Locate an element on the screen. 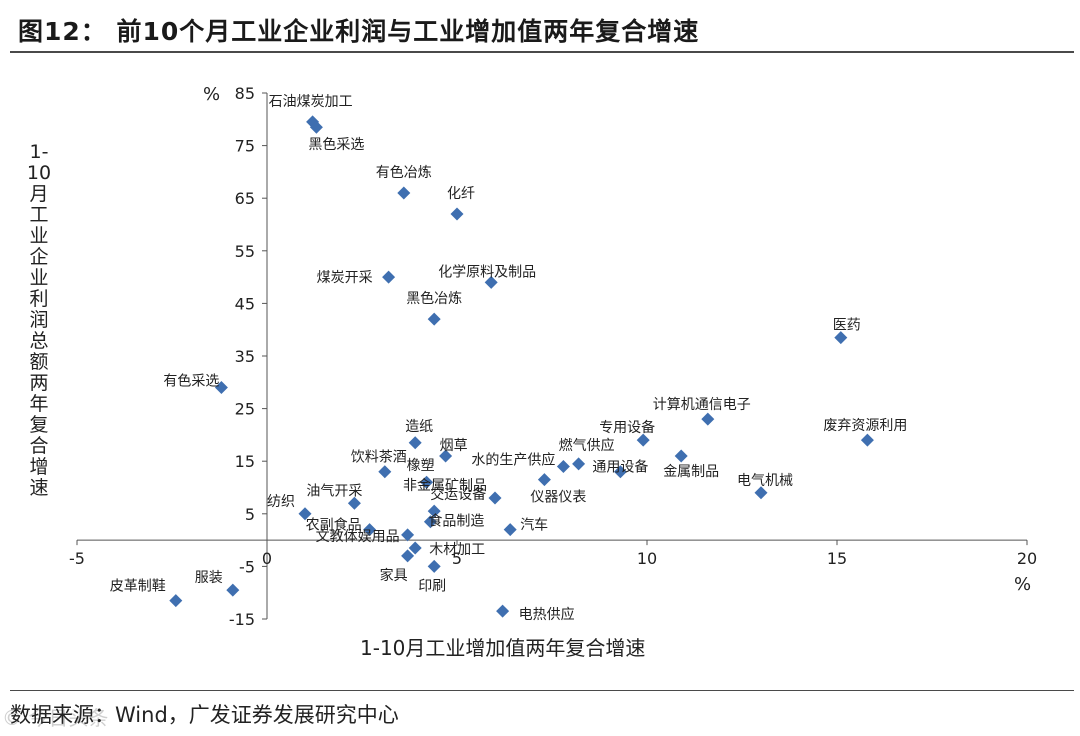  point-label: 造纸 is located at coordinates (419, 427).